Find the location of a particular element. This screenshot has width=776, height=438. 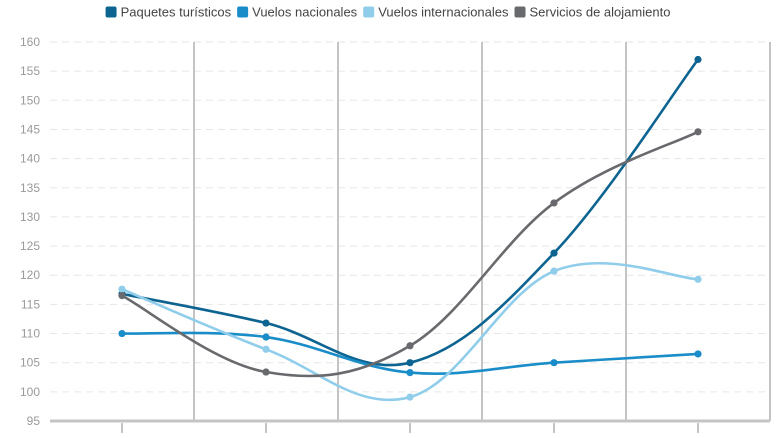

y-tick-label: 140 is located at coordinates (30, 159).